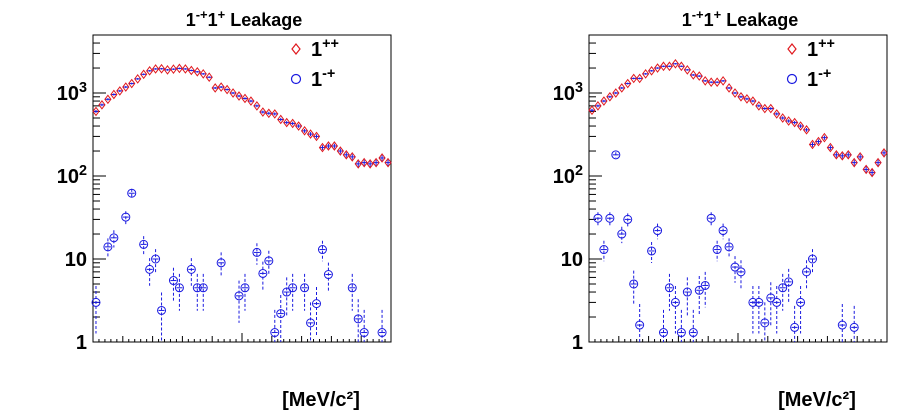 The width and height of the screenshot is (922, 420). I want to click on legend-entry-part: ++, so click(826, 44).